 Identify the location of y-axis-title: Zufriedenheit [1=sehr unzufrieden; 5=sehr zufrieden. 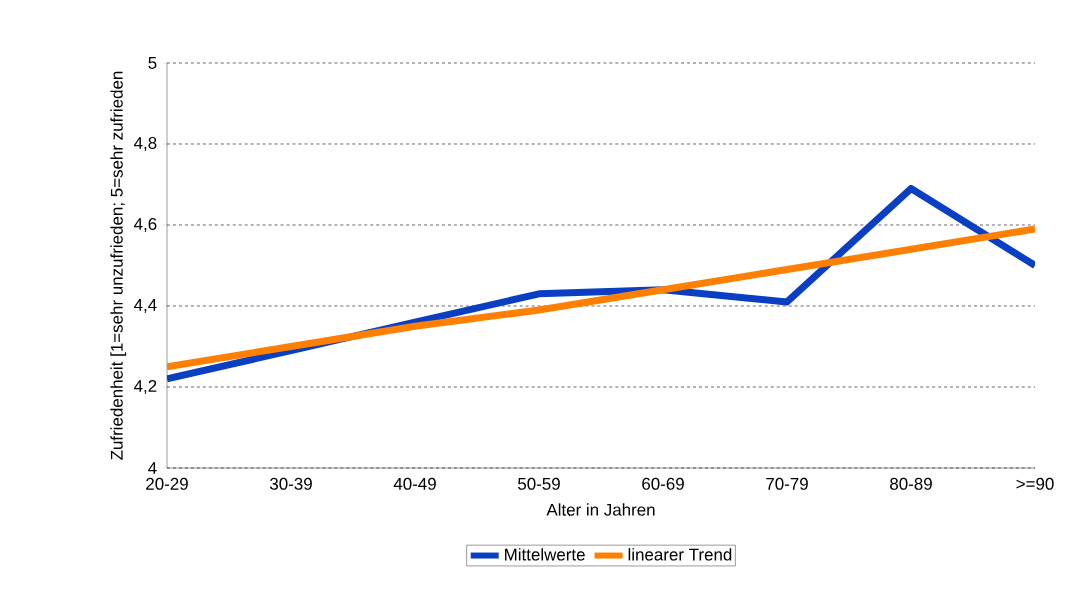
(118, 265).